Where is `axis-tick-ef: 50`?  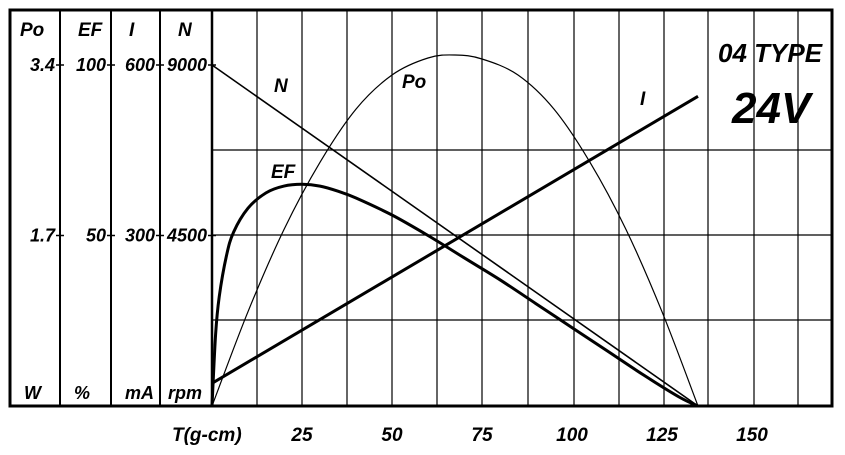
axis-tick-ef: 50 is located at coordinates (96, 236).